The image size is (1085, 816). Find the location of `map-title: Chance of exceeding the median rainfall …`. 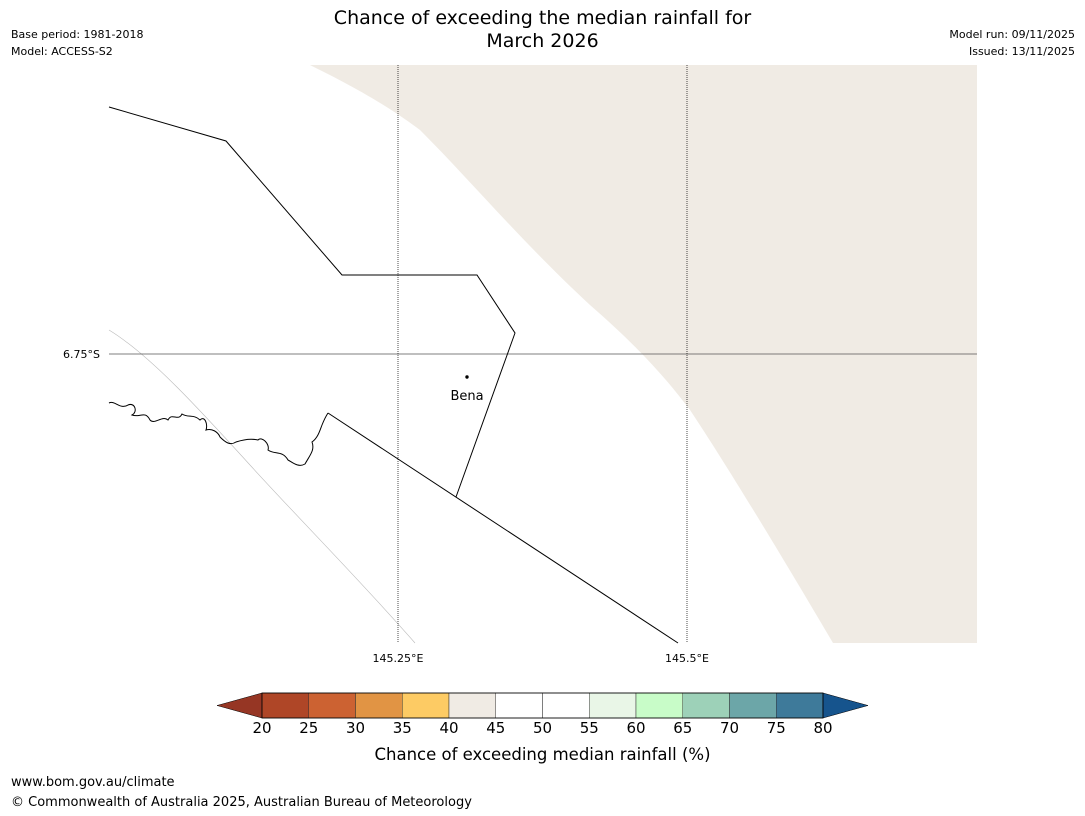

map-title: Chance of exceeding the median rainfall … is located at coordinates (542, 30).